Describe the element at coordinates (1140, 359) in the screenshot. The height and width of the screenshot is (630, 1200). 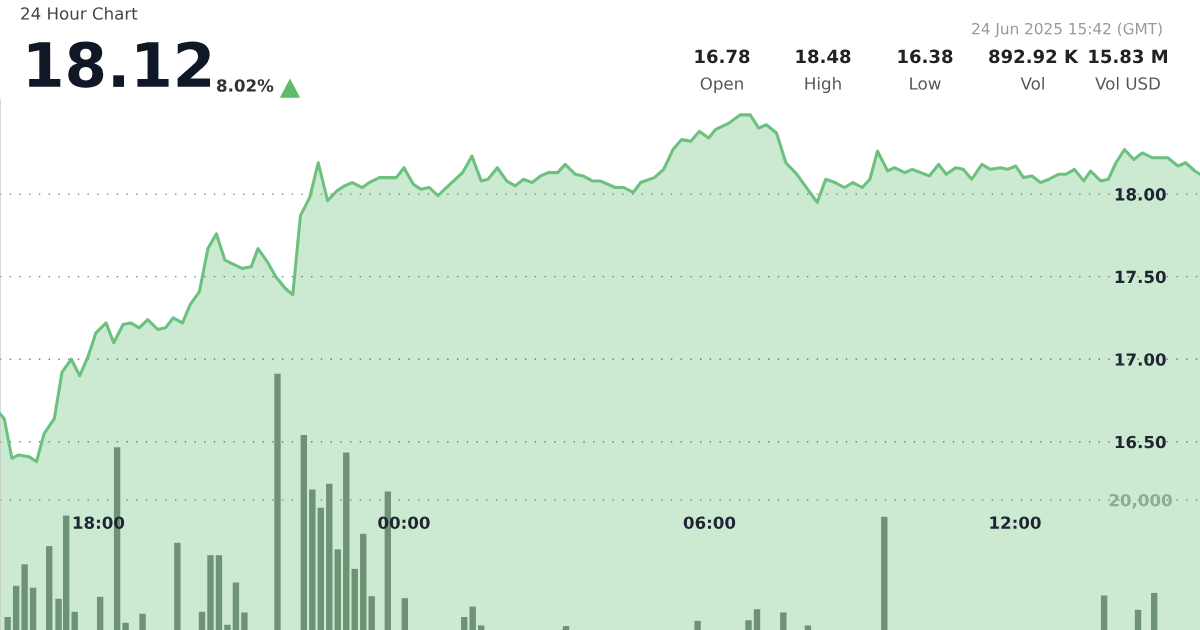
I see `y-tick-label: 17.00` at that location.